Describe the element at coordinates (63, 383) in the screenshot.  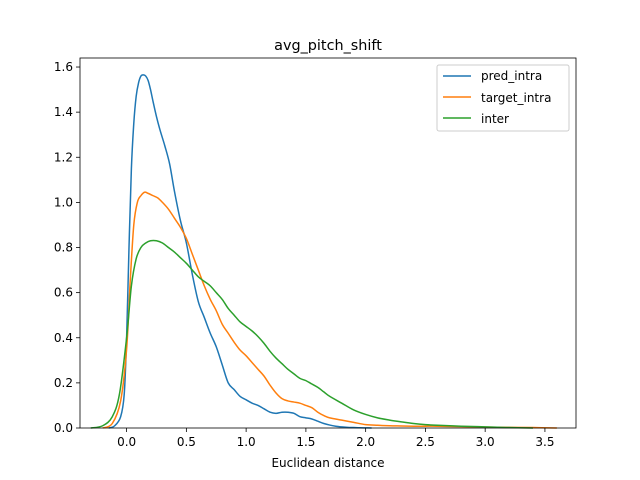
I see `y-tick-label: 0.2` at that location.